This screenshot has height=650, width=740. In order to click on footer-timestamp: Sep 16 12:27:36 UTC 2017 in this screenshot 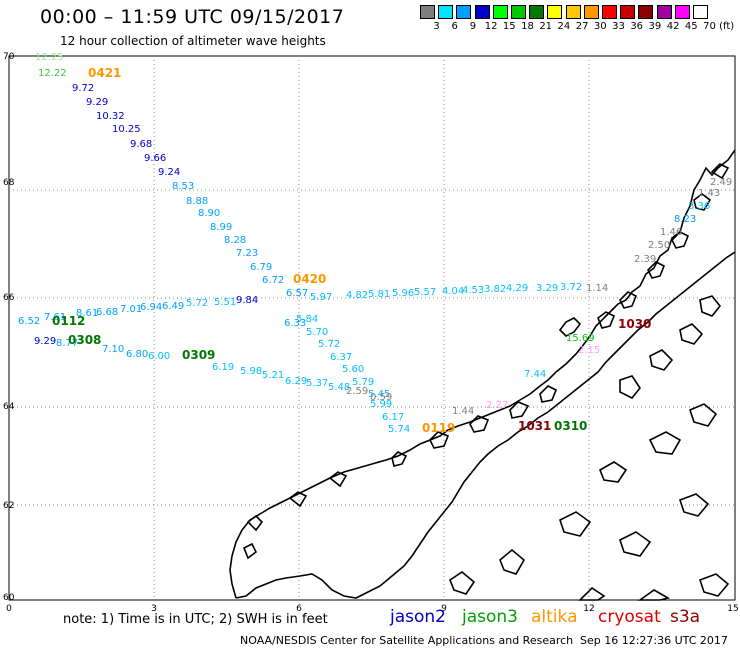, I will do `click(654, 640)`.